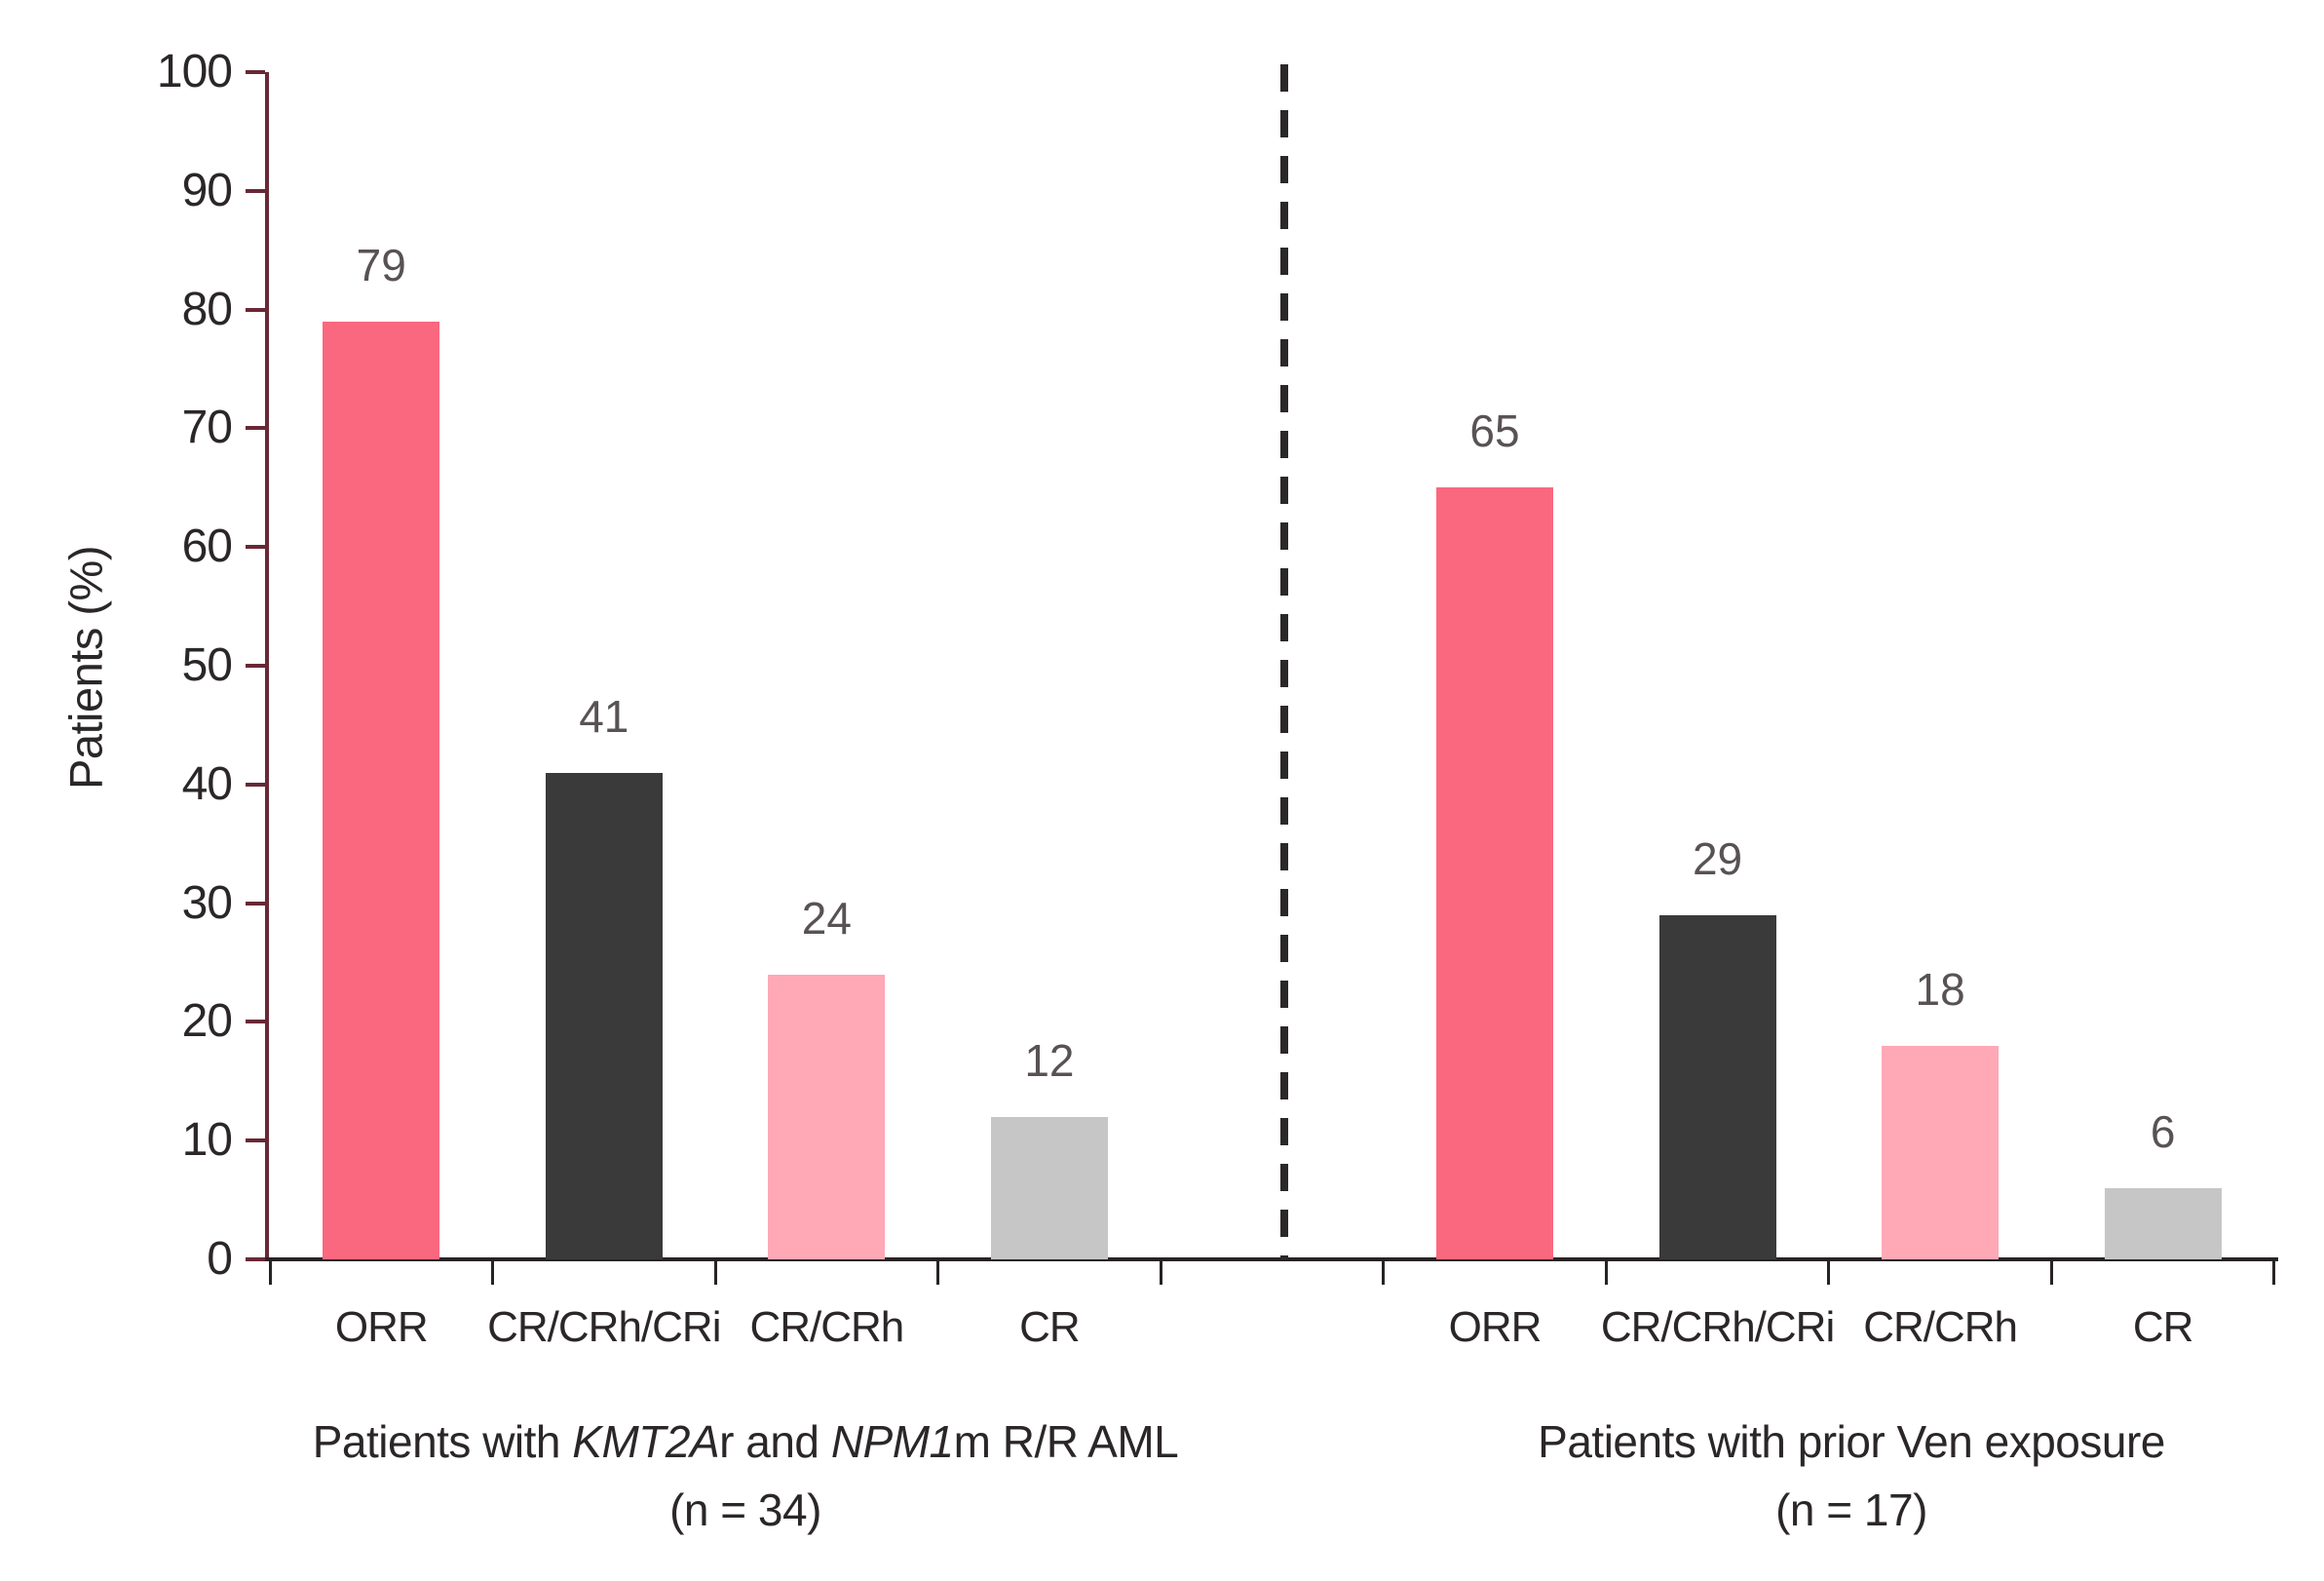  Describe the element at coordinates (195, 71) in the screenshot. I see `y-tick-label: 100` at that location.